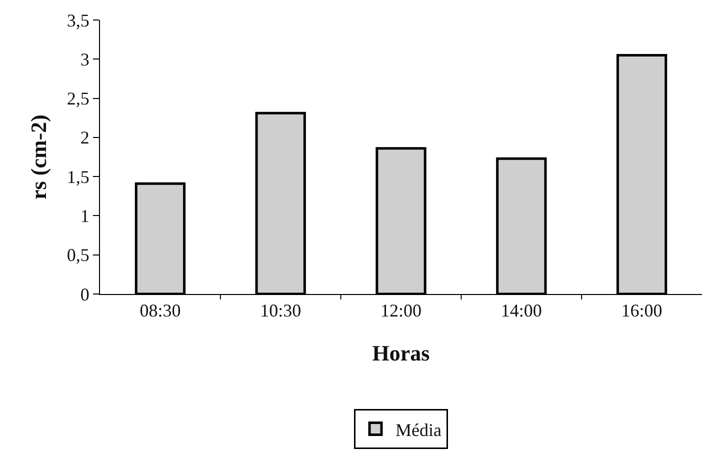  What do you see at coordinates (78, 98) in the screenshot?
I see `y-tick-label: 2,5` at bounding box center [78, 98].